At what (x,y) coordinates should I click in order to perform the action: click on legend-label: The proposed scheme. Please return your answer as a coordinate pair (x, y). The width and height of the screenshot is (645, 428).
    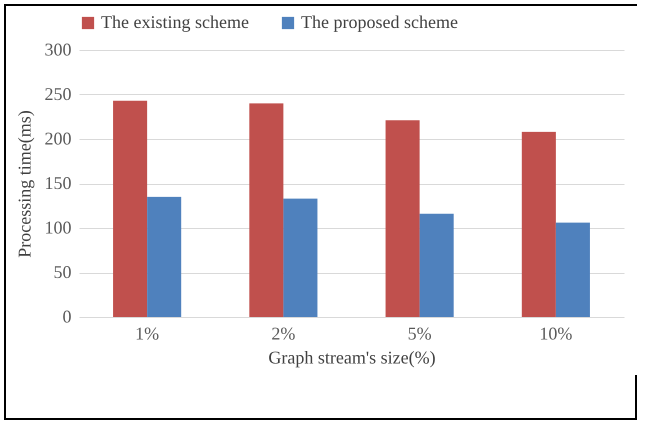
    Looking at the image, I should click on (379, 22).